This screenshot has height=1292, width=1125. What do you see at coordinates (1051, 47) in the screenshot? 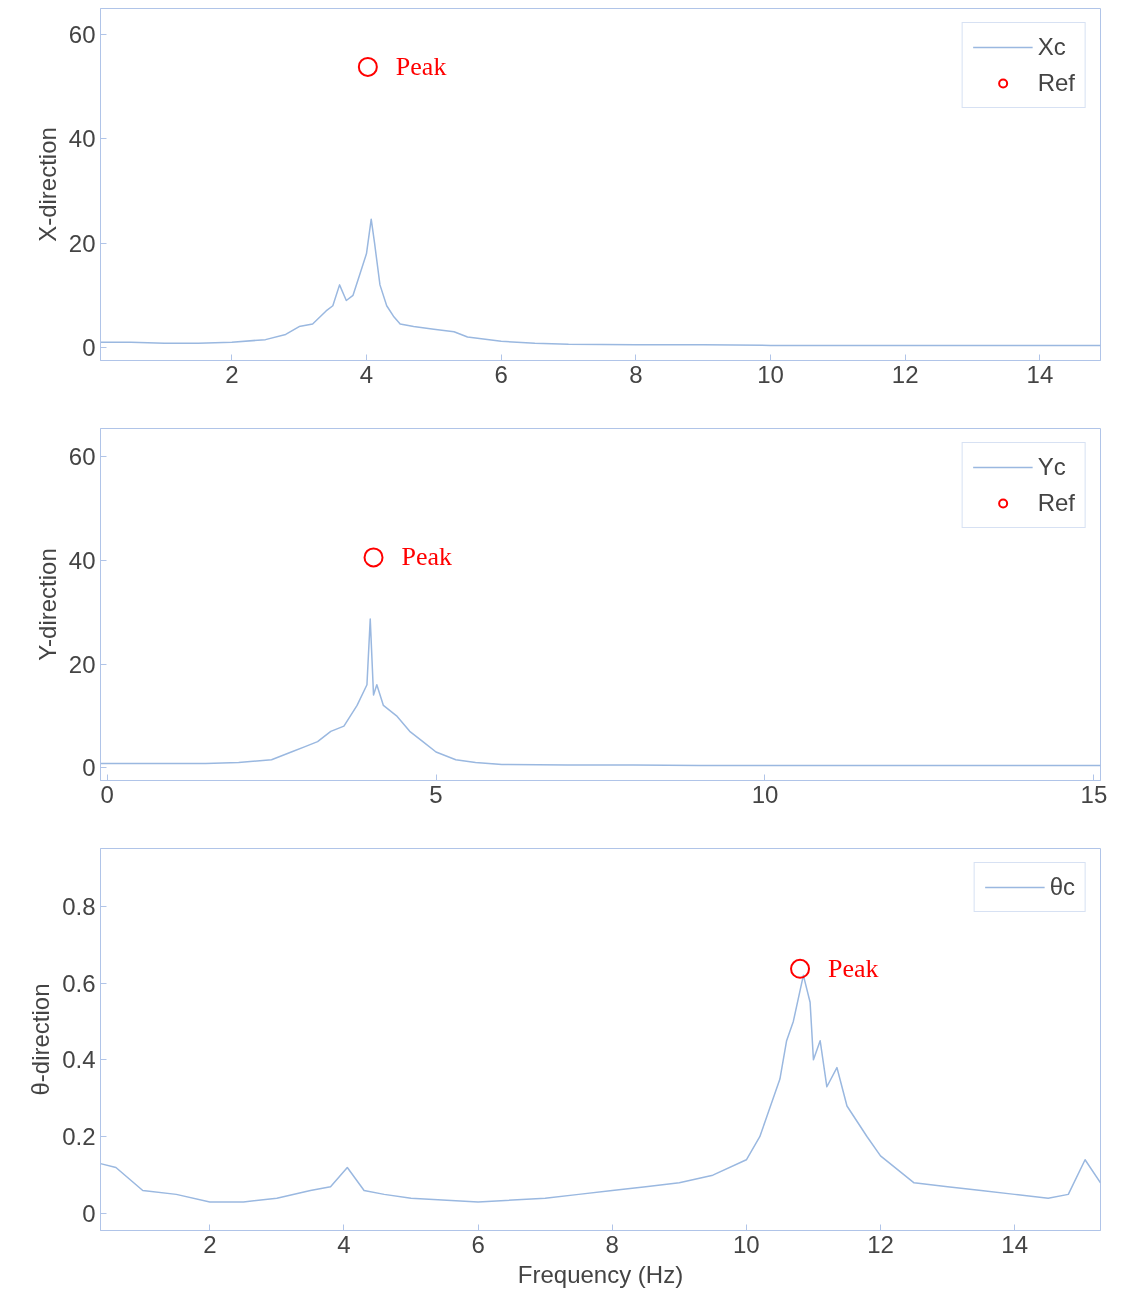
I see `legend-label: Xc` at bounding box center [1051, 47].